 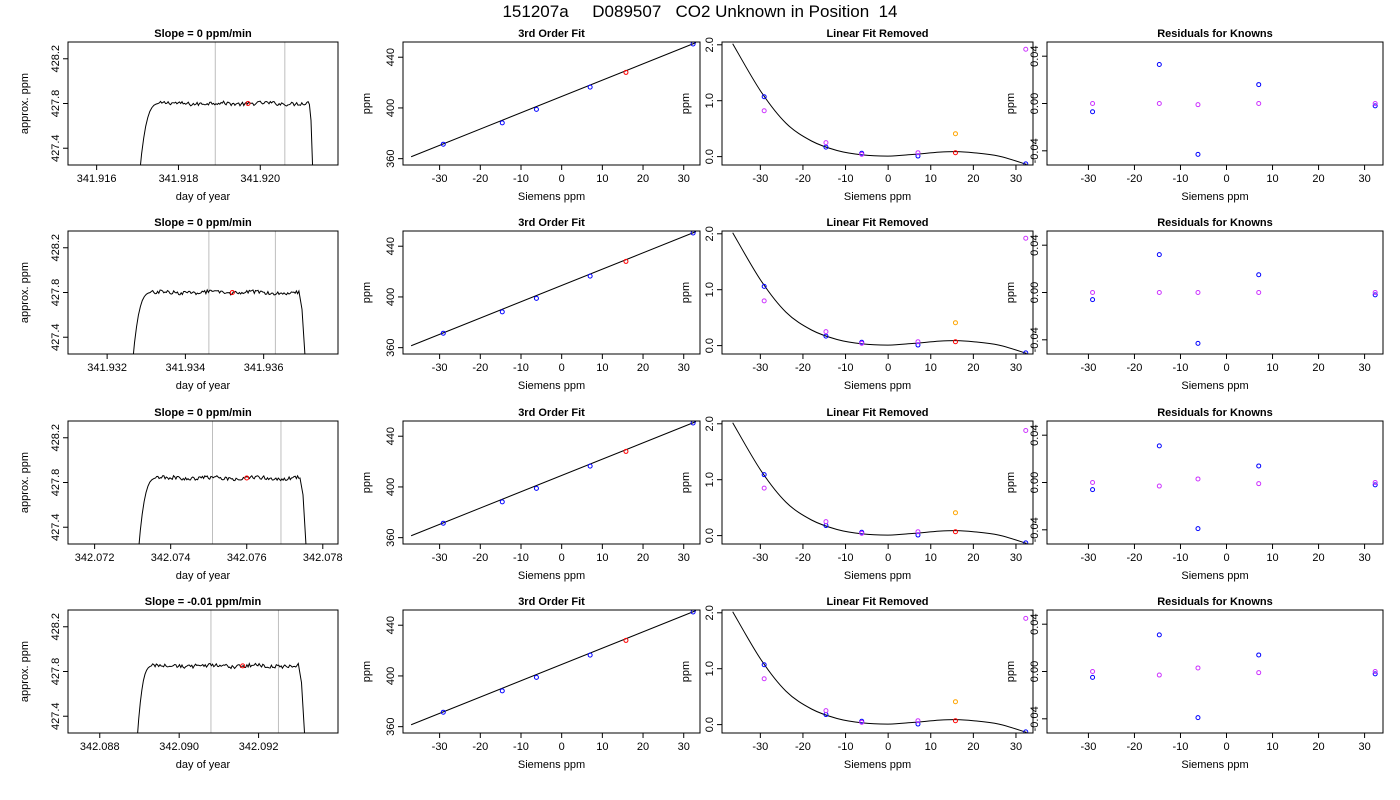 What do you see at coordinates (1215, 34) in the screenshot?
I see `panel-title: Residuals for Knowns` at bounding box center [1215, 34].